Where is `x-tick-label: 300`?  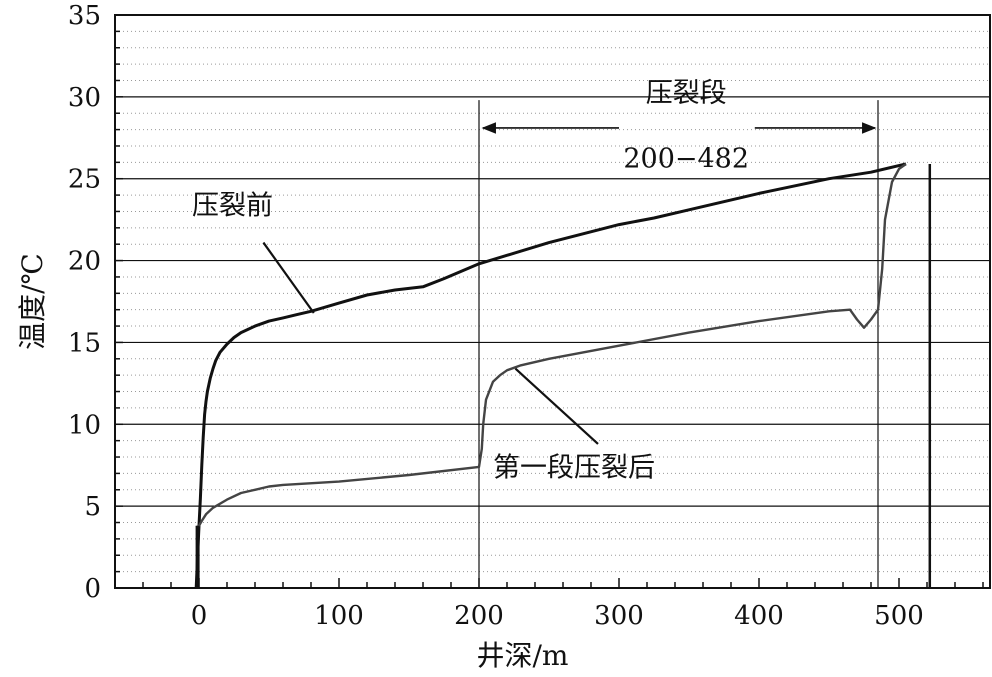
x-tick-label: 300 is located at coordinates (619, 616).